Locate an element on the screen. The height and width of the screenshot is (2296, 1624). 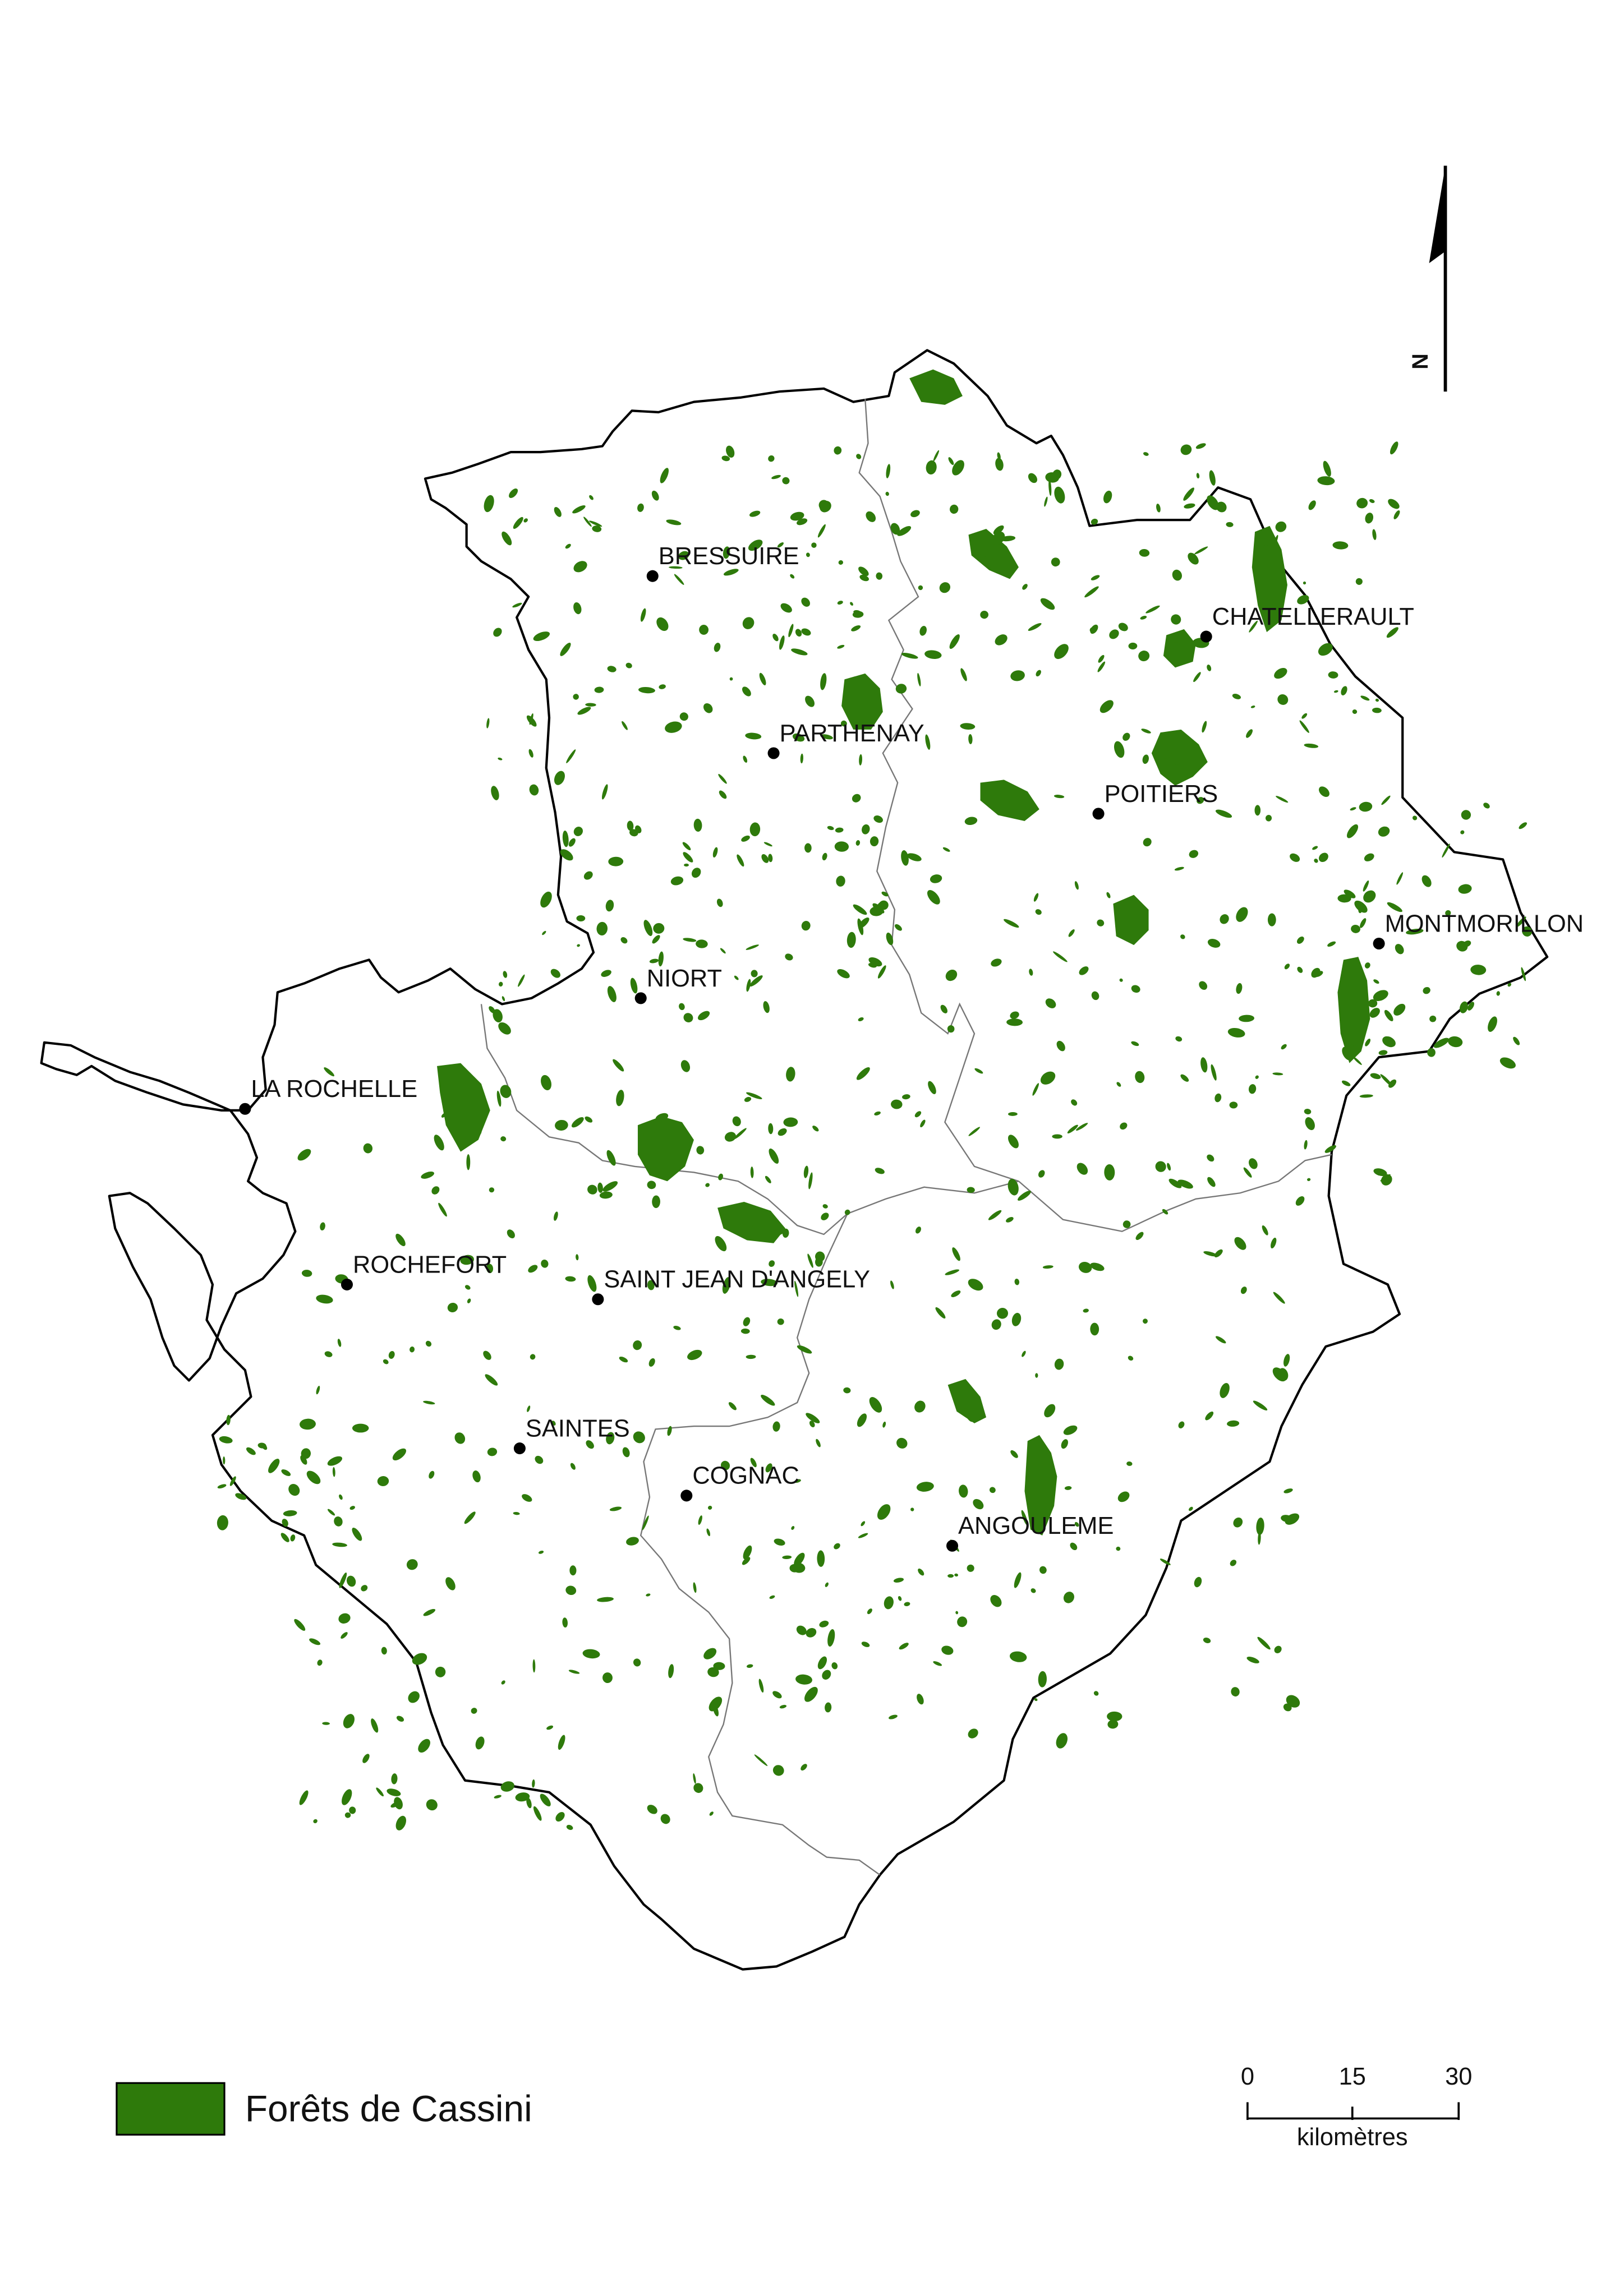
city-label-parthenay: PARTHENAY is located at coordinates (852, 733).